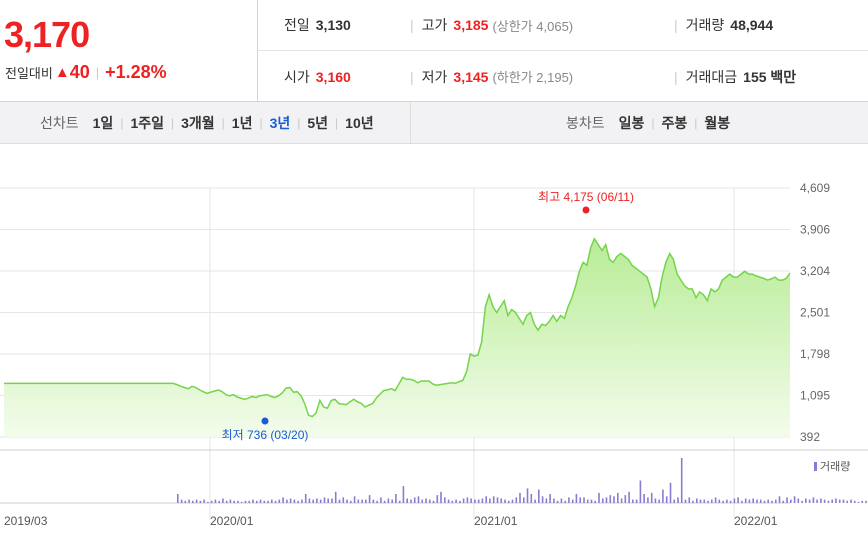 The image size is (868, 538). What do you see at coordinates (265, 435) in the screenshot?
I see `low-annotation: 최저 736 (03/20)` at bounding box center [265, 435].